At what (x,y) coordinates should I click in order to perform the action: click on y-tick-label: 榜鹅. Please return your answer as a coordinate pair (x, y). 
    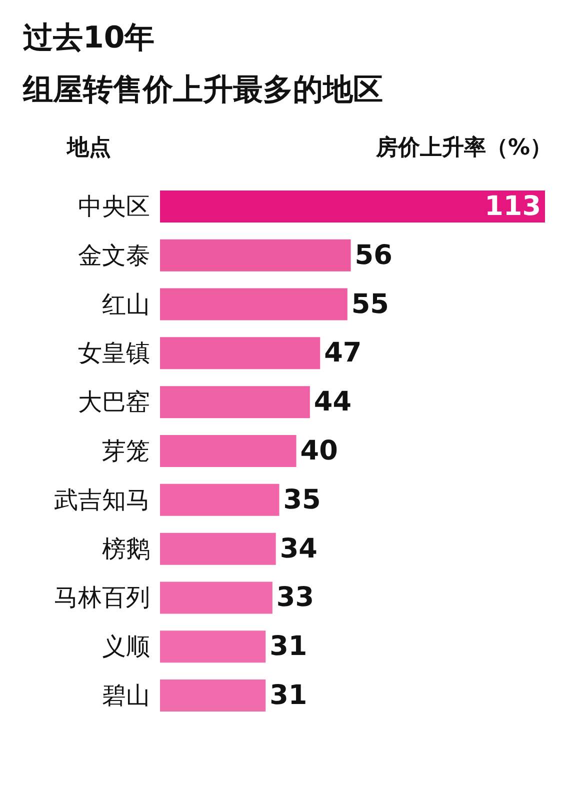
    Looking at the image, I should click on (126, 548).